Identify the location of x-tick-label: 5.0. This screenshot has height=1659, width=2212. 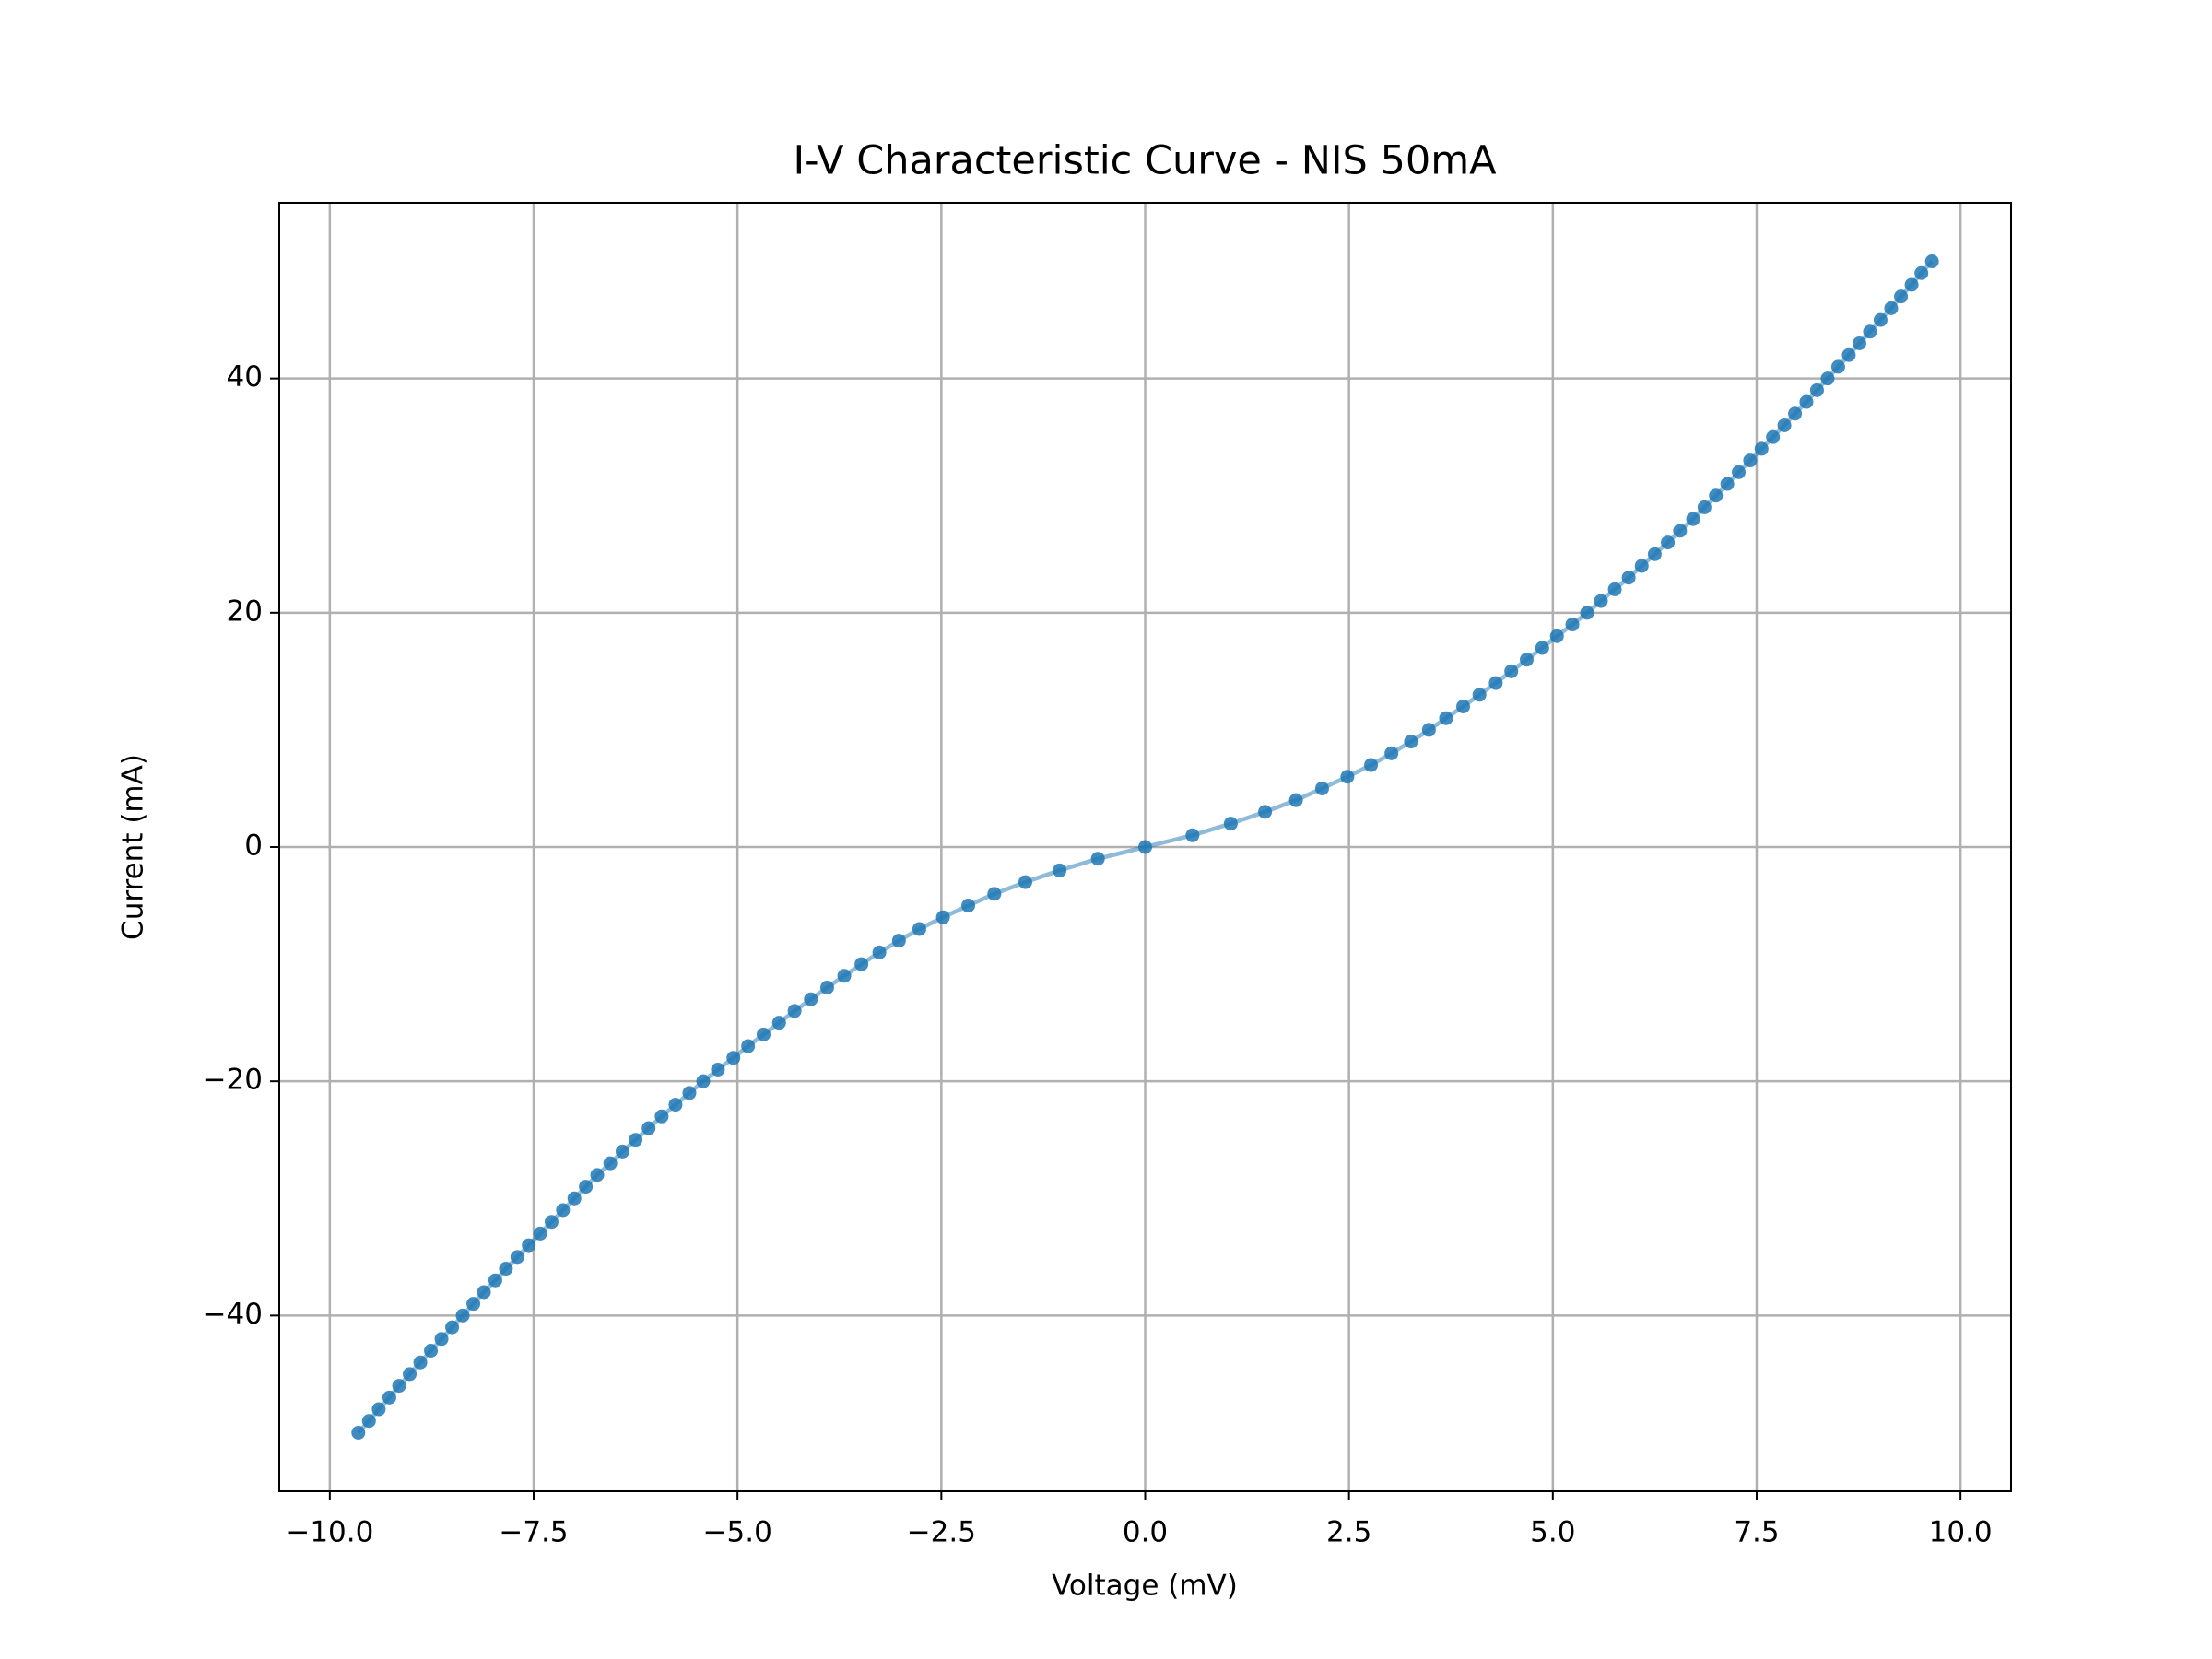
(1552, 1532).